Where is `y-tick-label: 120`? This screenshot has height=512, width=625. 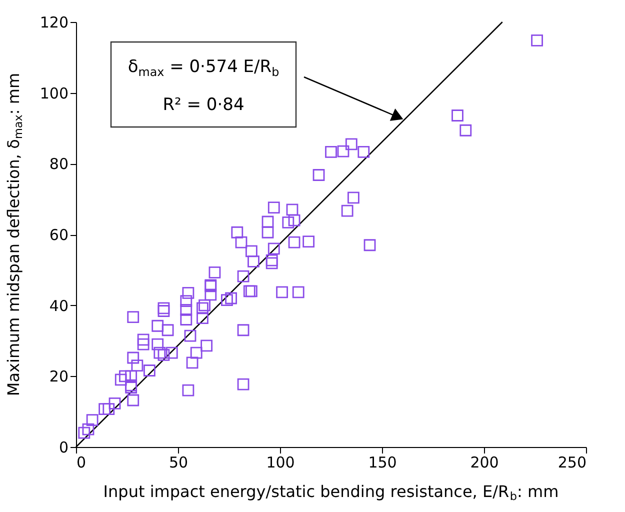
y-tick-label: 120 is located at coordinates (54, 23).